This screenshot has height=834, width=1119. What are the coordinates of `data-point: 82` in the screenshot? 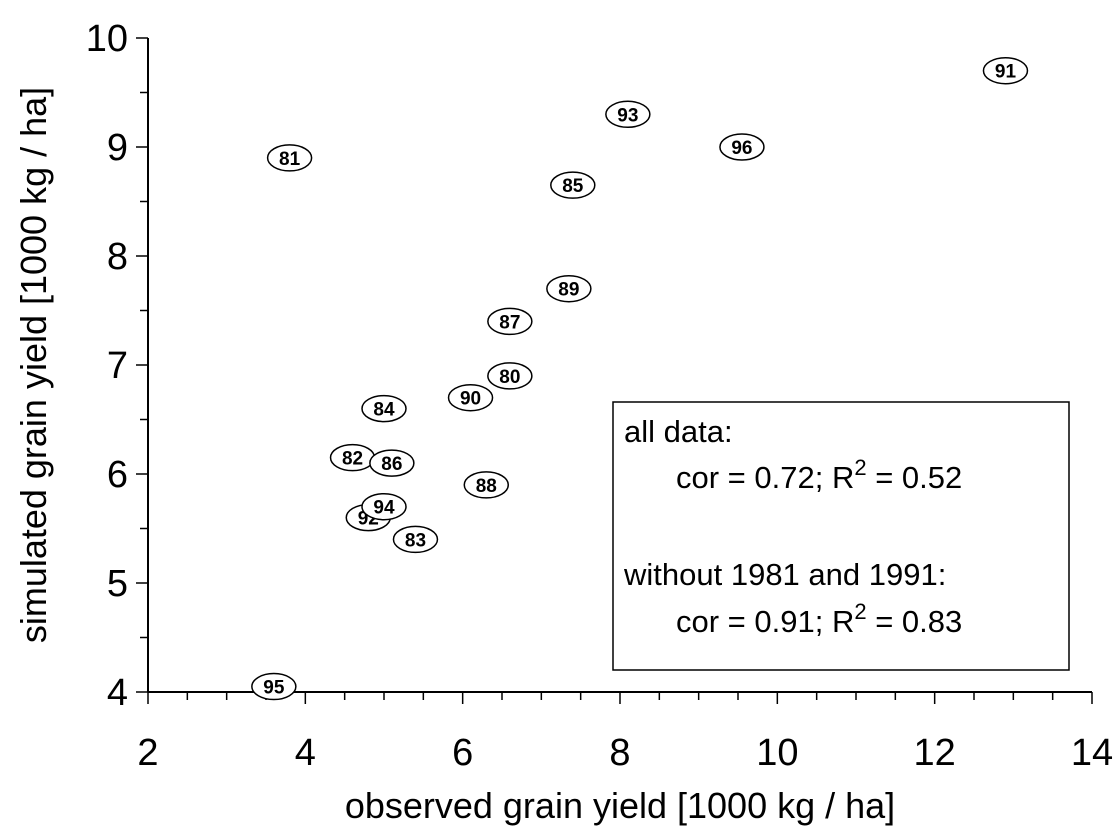 It's located at (352, 457).